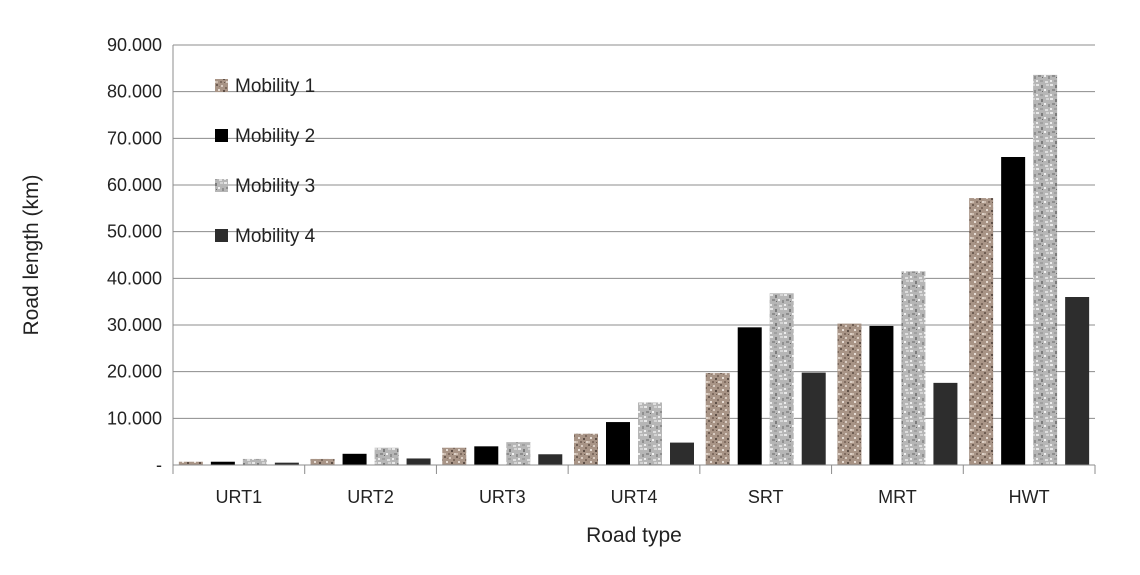  What do you see at coordinates (275, 186) in the screenshot?
I see `legend-label: Mobility 3` at bounding box center [275, 186].